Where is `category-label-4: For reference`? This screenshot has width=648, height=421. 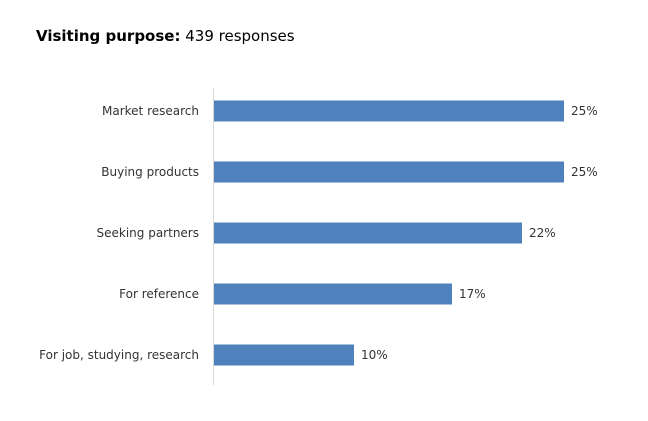
category-label-4: For reference is located at coordinates (159, 294).